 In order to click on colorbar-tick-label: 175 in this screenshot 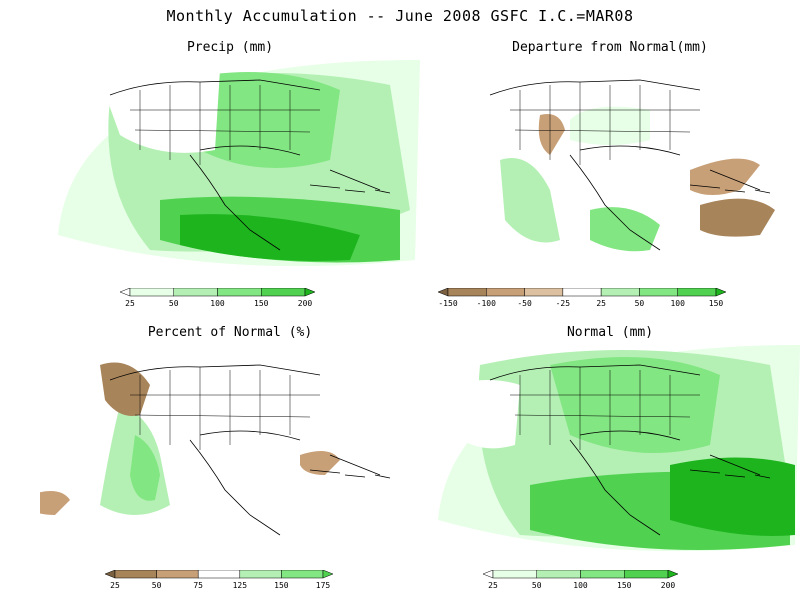, I will do `click(323, 585)`.